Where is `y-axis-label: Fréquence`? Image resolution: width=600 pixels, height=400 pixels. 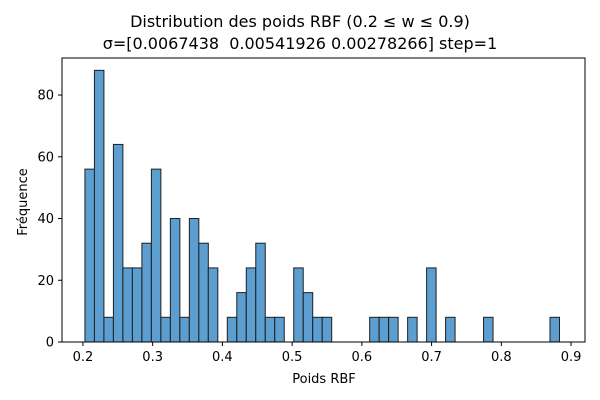
y-axis-label: Fréquence is located at coordinates (23, 201).